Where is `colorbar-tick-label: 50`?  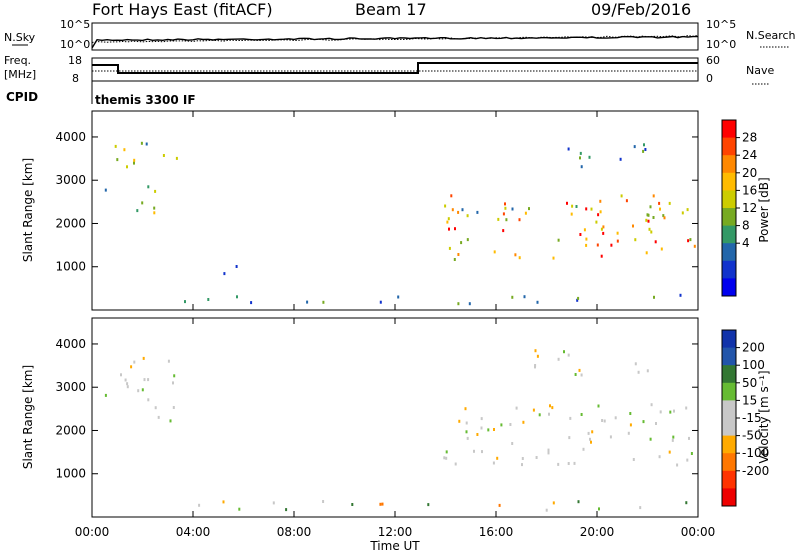
colorbar-tick-label: 50 is located at coordinates (749, 383).